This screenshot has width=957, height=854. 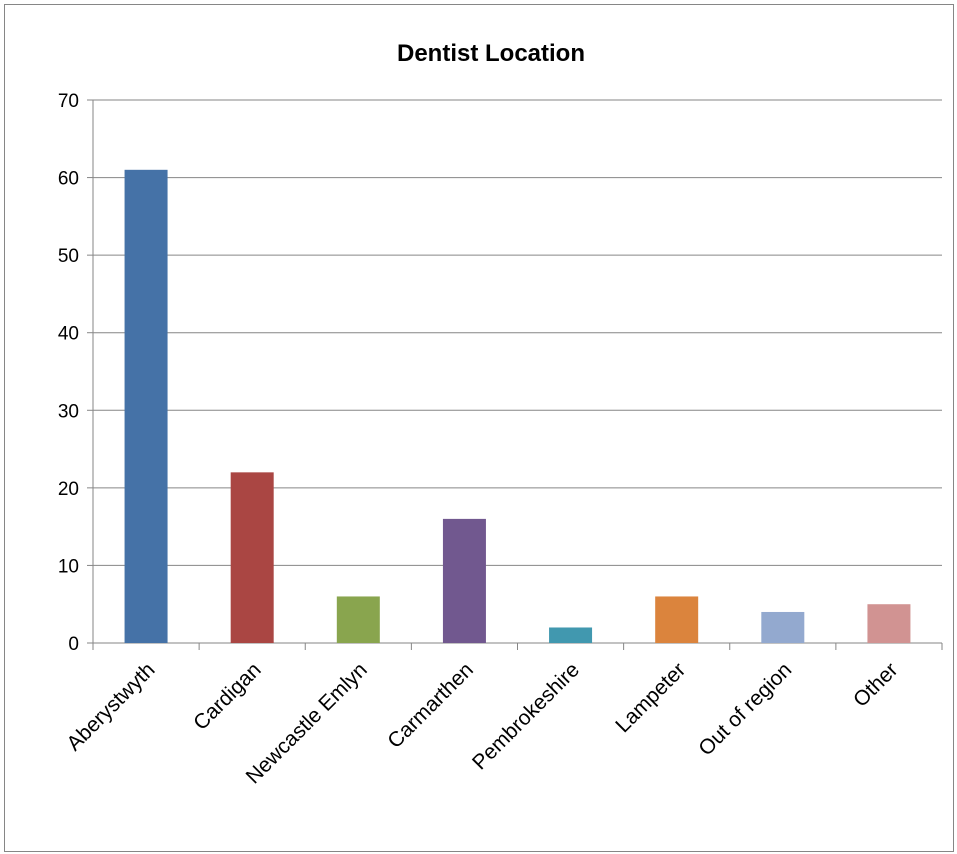 What do you see at coordinates (68, 411) in the screenshot?
I see `y-tick-label: 30` at bounding box center [68, 411].